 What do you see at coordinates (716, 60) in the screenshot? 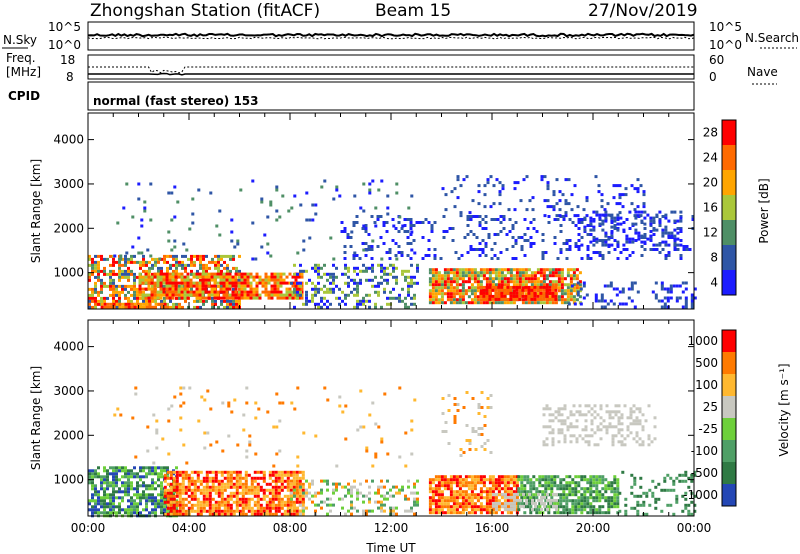
I see `nave-tick-high: 60` at bounding box center [716, 60].